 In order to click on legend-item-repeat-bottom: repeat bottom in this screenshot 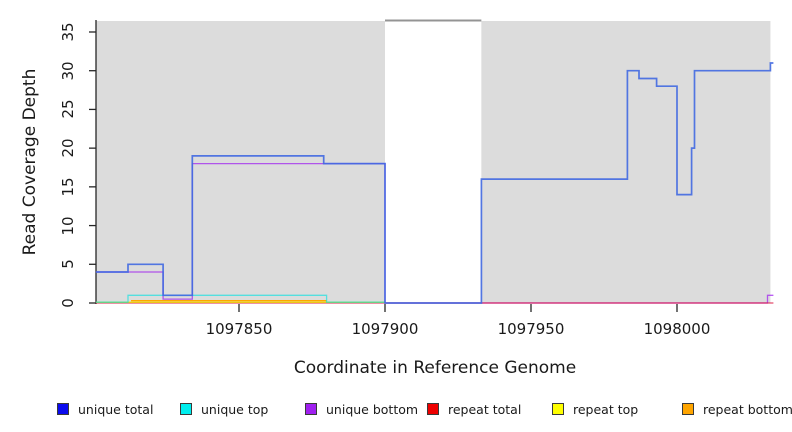, I will do `click(737, 409)`.